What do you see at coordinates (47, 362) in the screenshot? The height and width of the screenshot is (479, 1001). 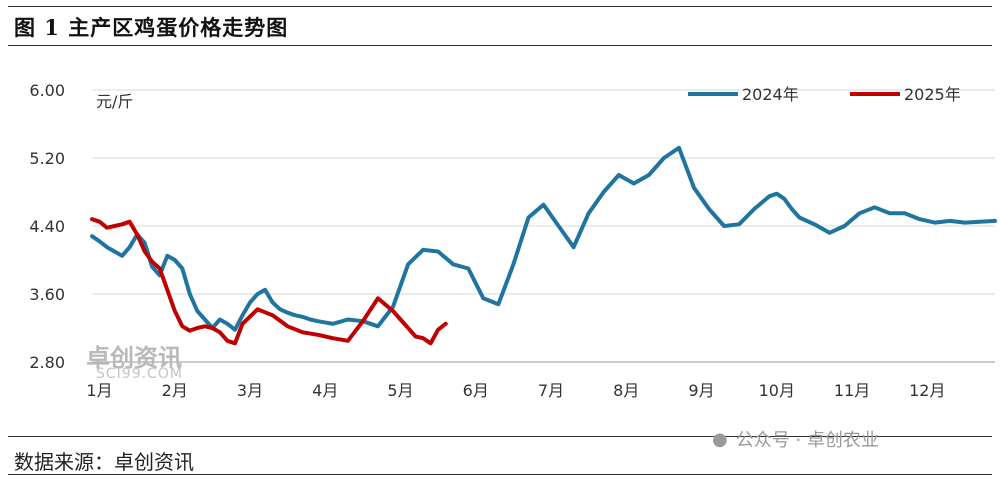 I see `y-tick-label: 2.80` at bounding box center [47, 362].